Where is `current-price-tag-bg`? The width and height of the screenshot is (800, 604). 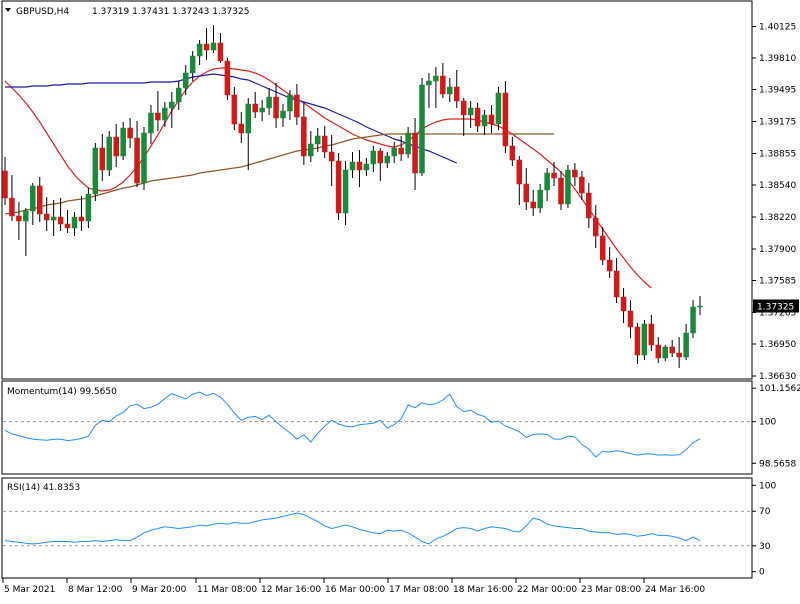 current-price-tag-bg is located at coordinates (776, 306).